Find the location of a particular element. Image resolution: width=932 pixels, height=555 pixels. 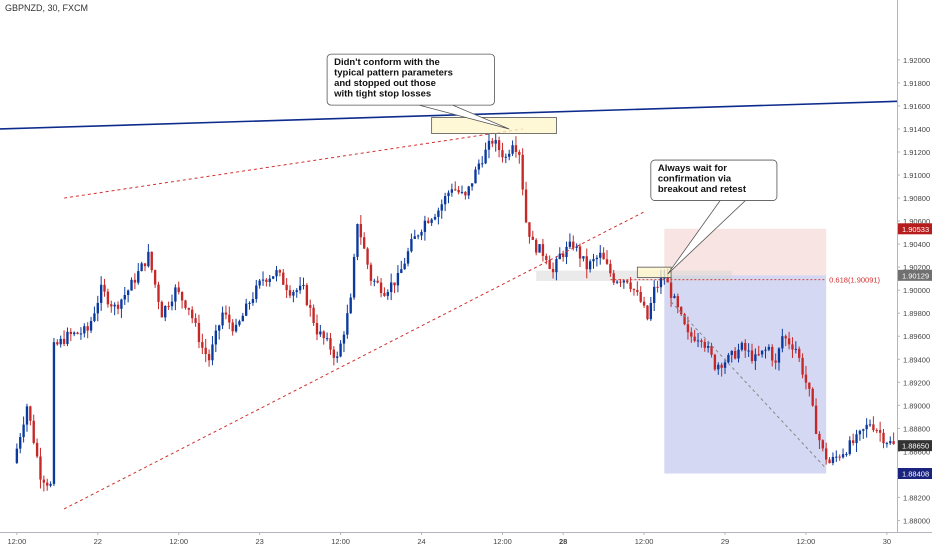

level-label-bg is located at coordinates (915, 229).